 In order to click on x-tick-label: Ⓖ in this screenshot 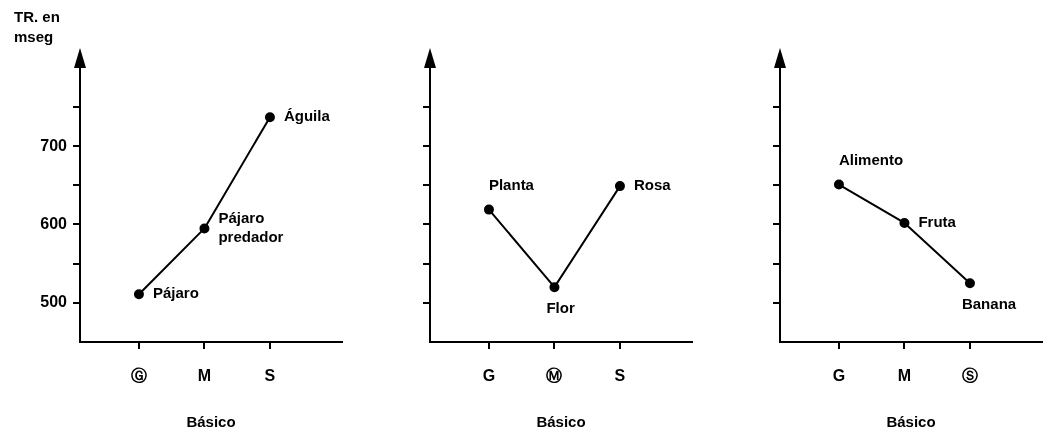, I will do `click(138, 376)`.